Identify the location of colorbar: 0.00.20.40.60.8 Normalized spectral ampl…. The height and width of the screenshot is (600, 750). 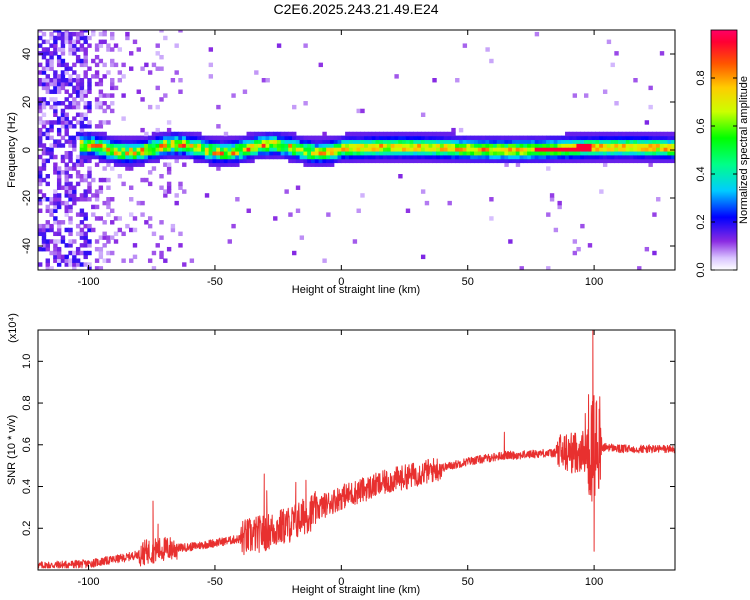
(722, 153).